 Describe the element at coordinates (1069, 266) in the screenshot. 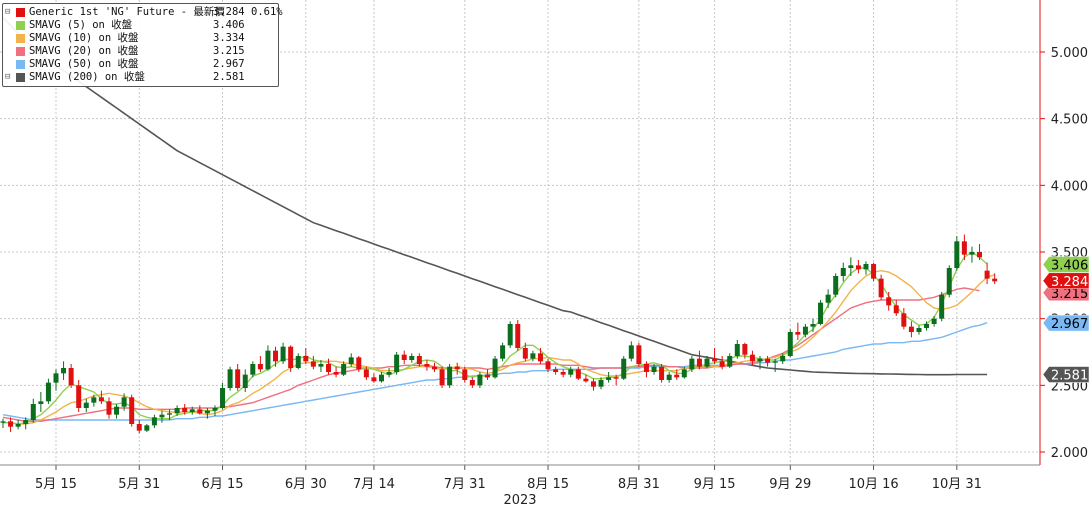

I see `value-tag-label: 3.406` at that location.